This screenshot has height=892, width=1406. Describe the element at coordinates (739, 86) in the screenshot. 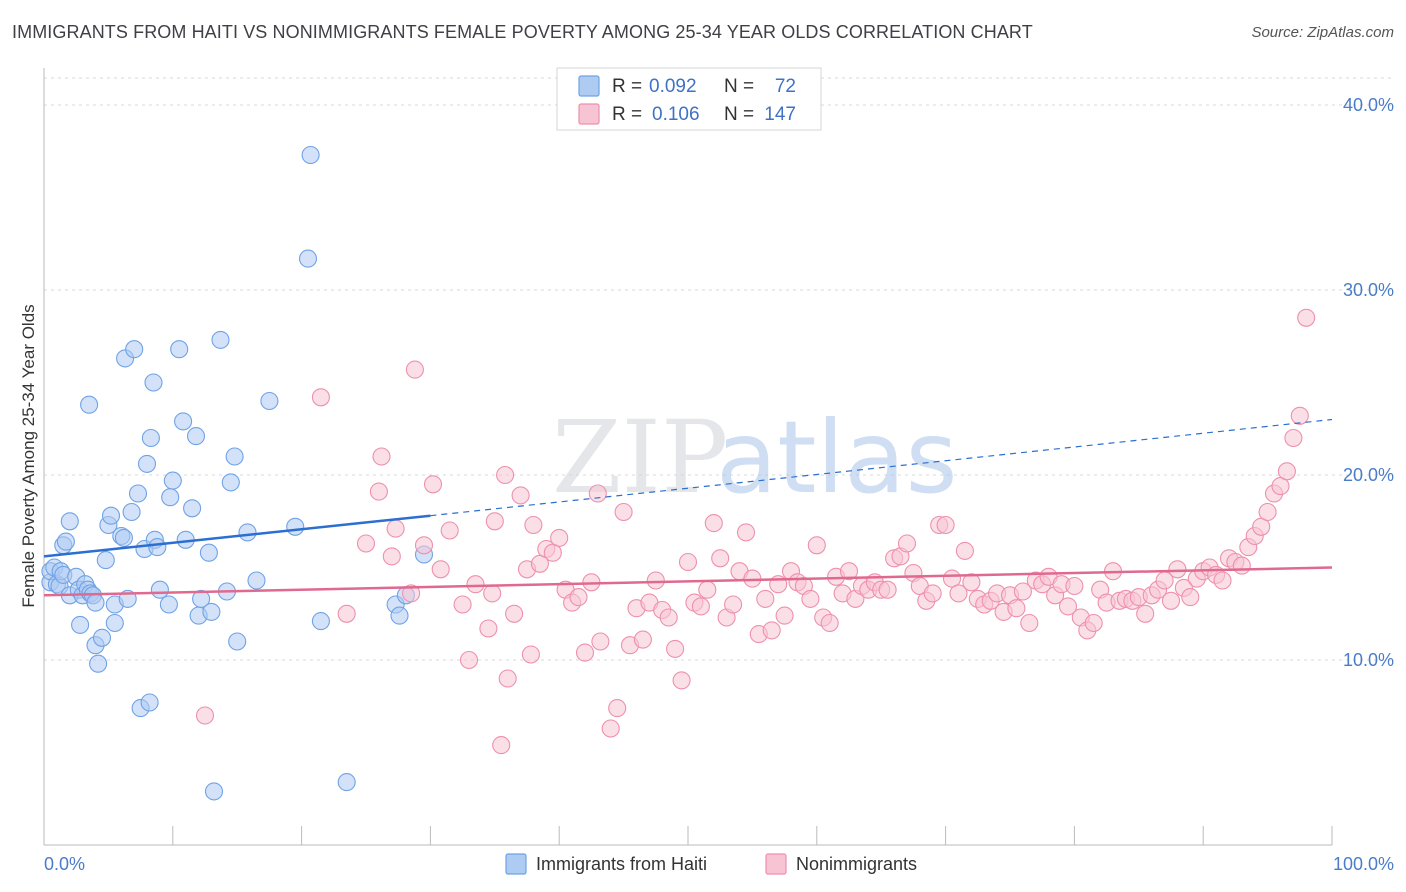

I see `legend-n-label-haiti: N =` at that location.